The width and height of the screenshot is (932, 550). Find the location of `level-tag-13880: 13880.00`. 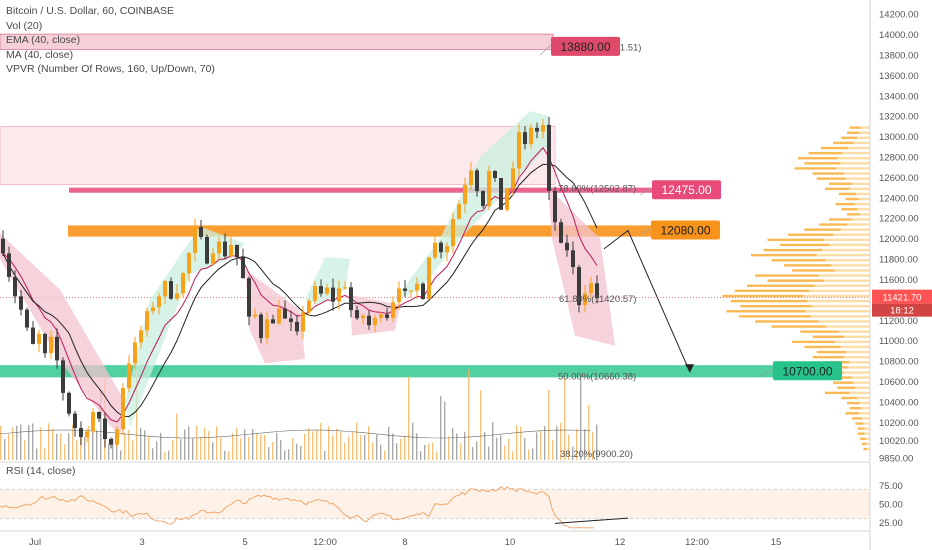

level-tag-13880: 13880.00 is located at coordinates (579, 46).